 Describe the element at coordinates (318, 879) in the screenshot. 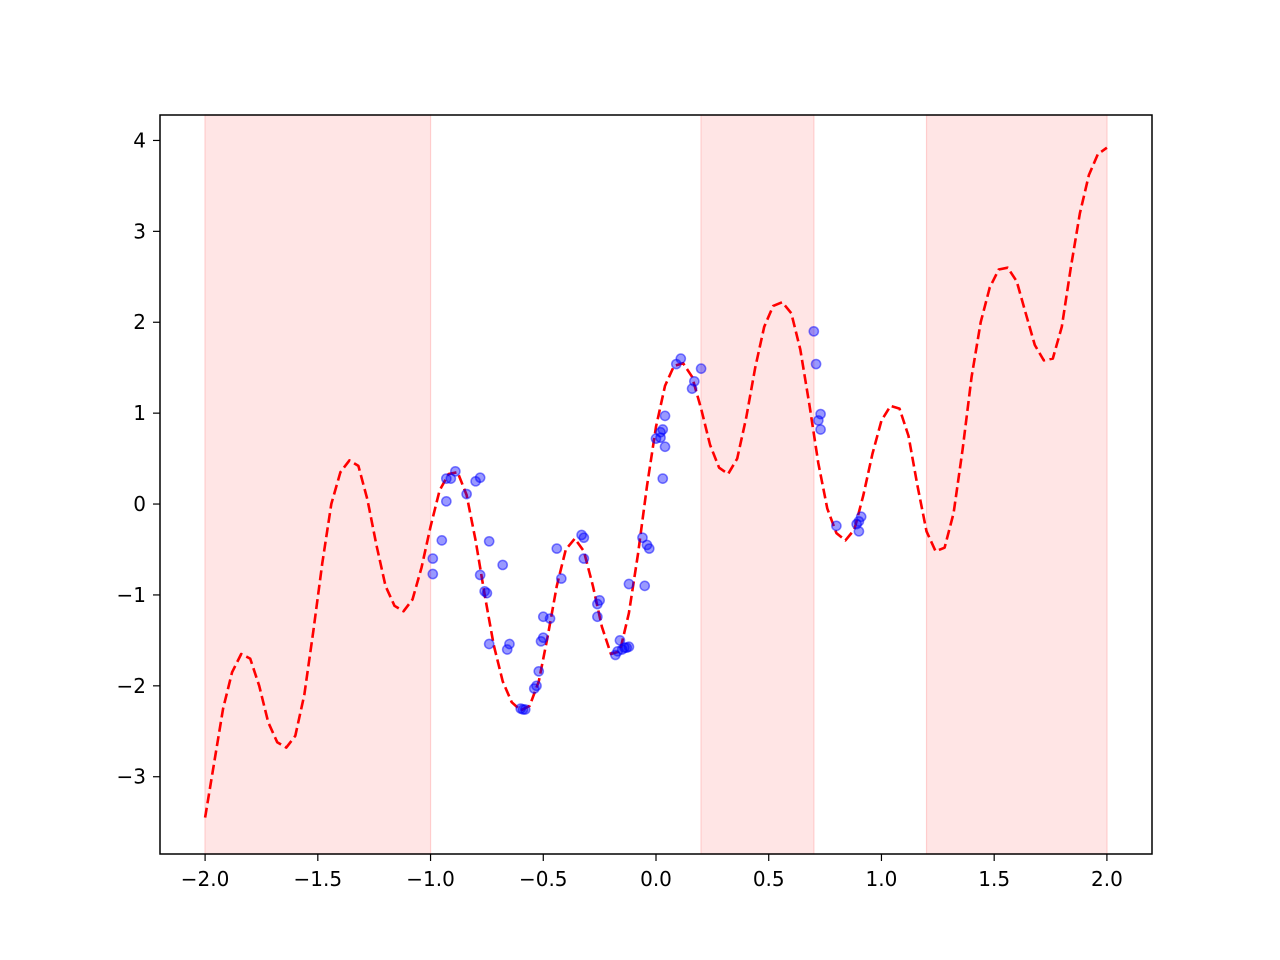

I see `x-tick-label: −1.5` at that location.